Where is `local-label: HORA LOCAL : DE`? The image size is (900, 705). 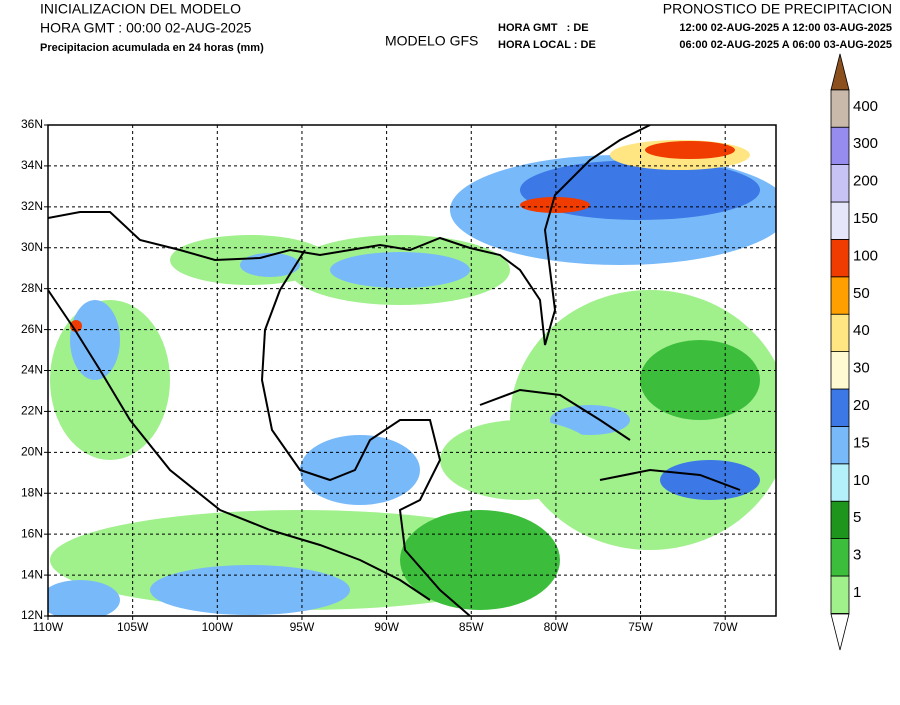 local-label: HORA LOCAL : DE is located at coordinates (547, 45).